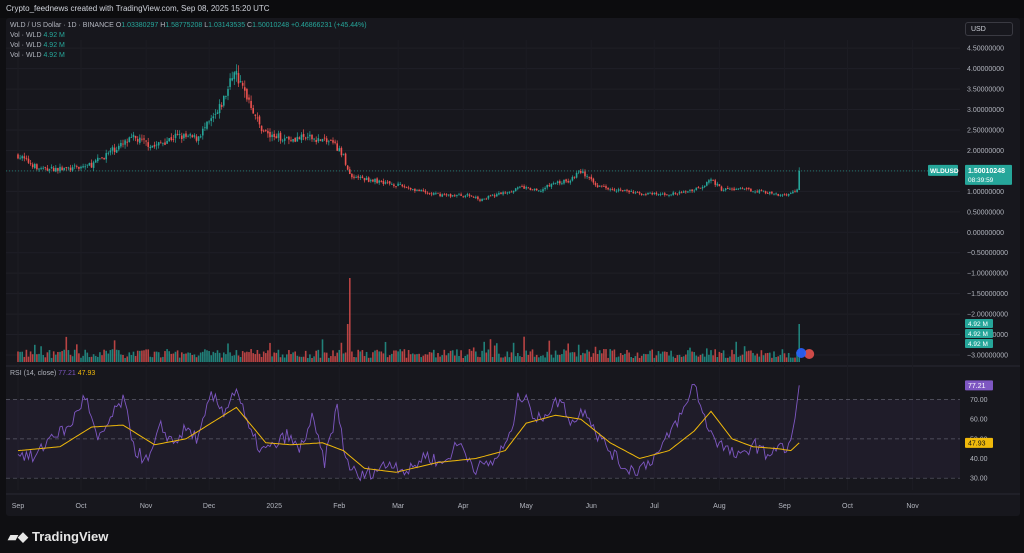 The image size is (1024, 553). I want to click on rsi-ma-tag-bg, so click(979, 442).